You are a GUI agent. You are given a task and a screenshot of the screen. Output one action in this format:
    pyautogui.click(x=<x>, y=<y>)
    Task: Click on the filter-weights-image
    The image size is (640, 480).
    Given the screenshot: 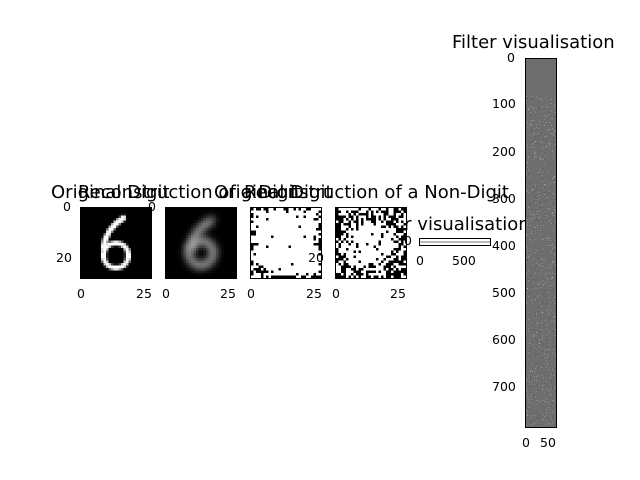 What is the action you would take?
    pyautogui.click(x=541, y=243)
    